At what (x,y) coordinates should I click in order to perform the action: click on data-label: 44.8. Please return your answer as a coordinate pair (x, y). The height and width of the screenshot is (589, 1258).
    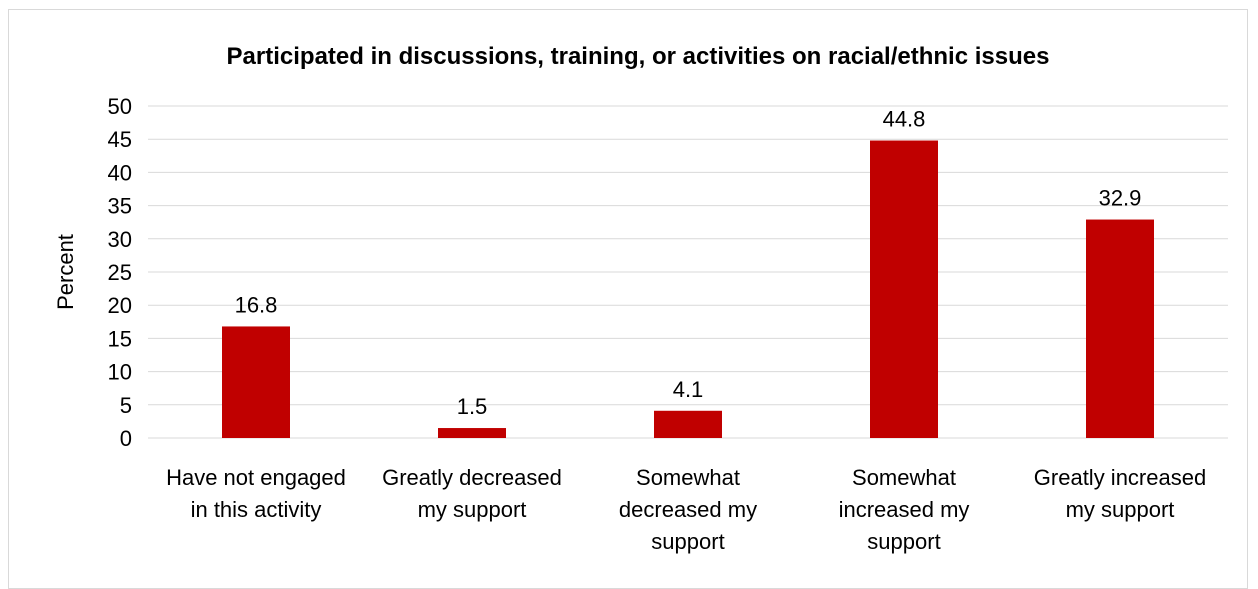
    Looking at the image, I should click on (904, 119).